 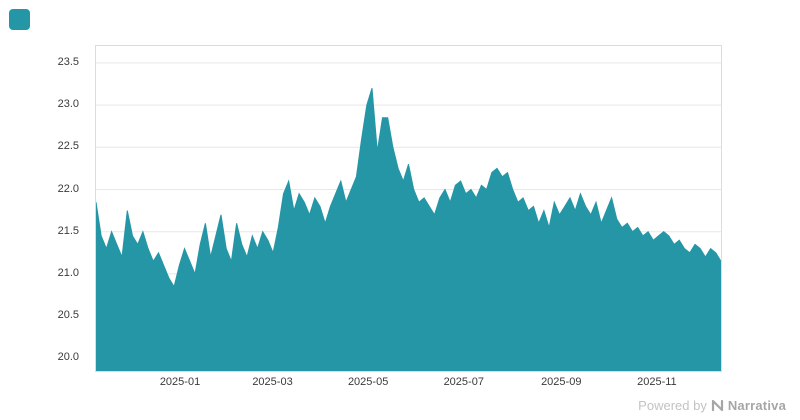 I want to click on x-axis-tick-label: 2025-07, so click(x=463, y=382).